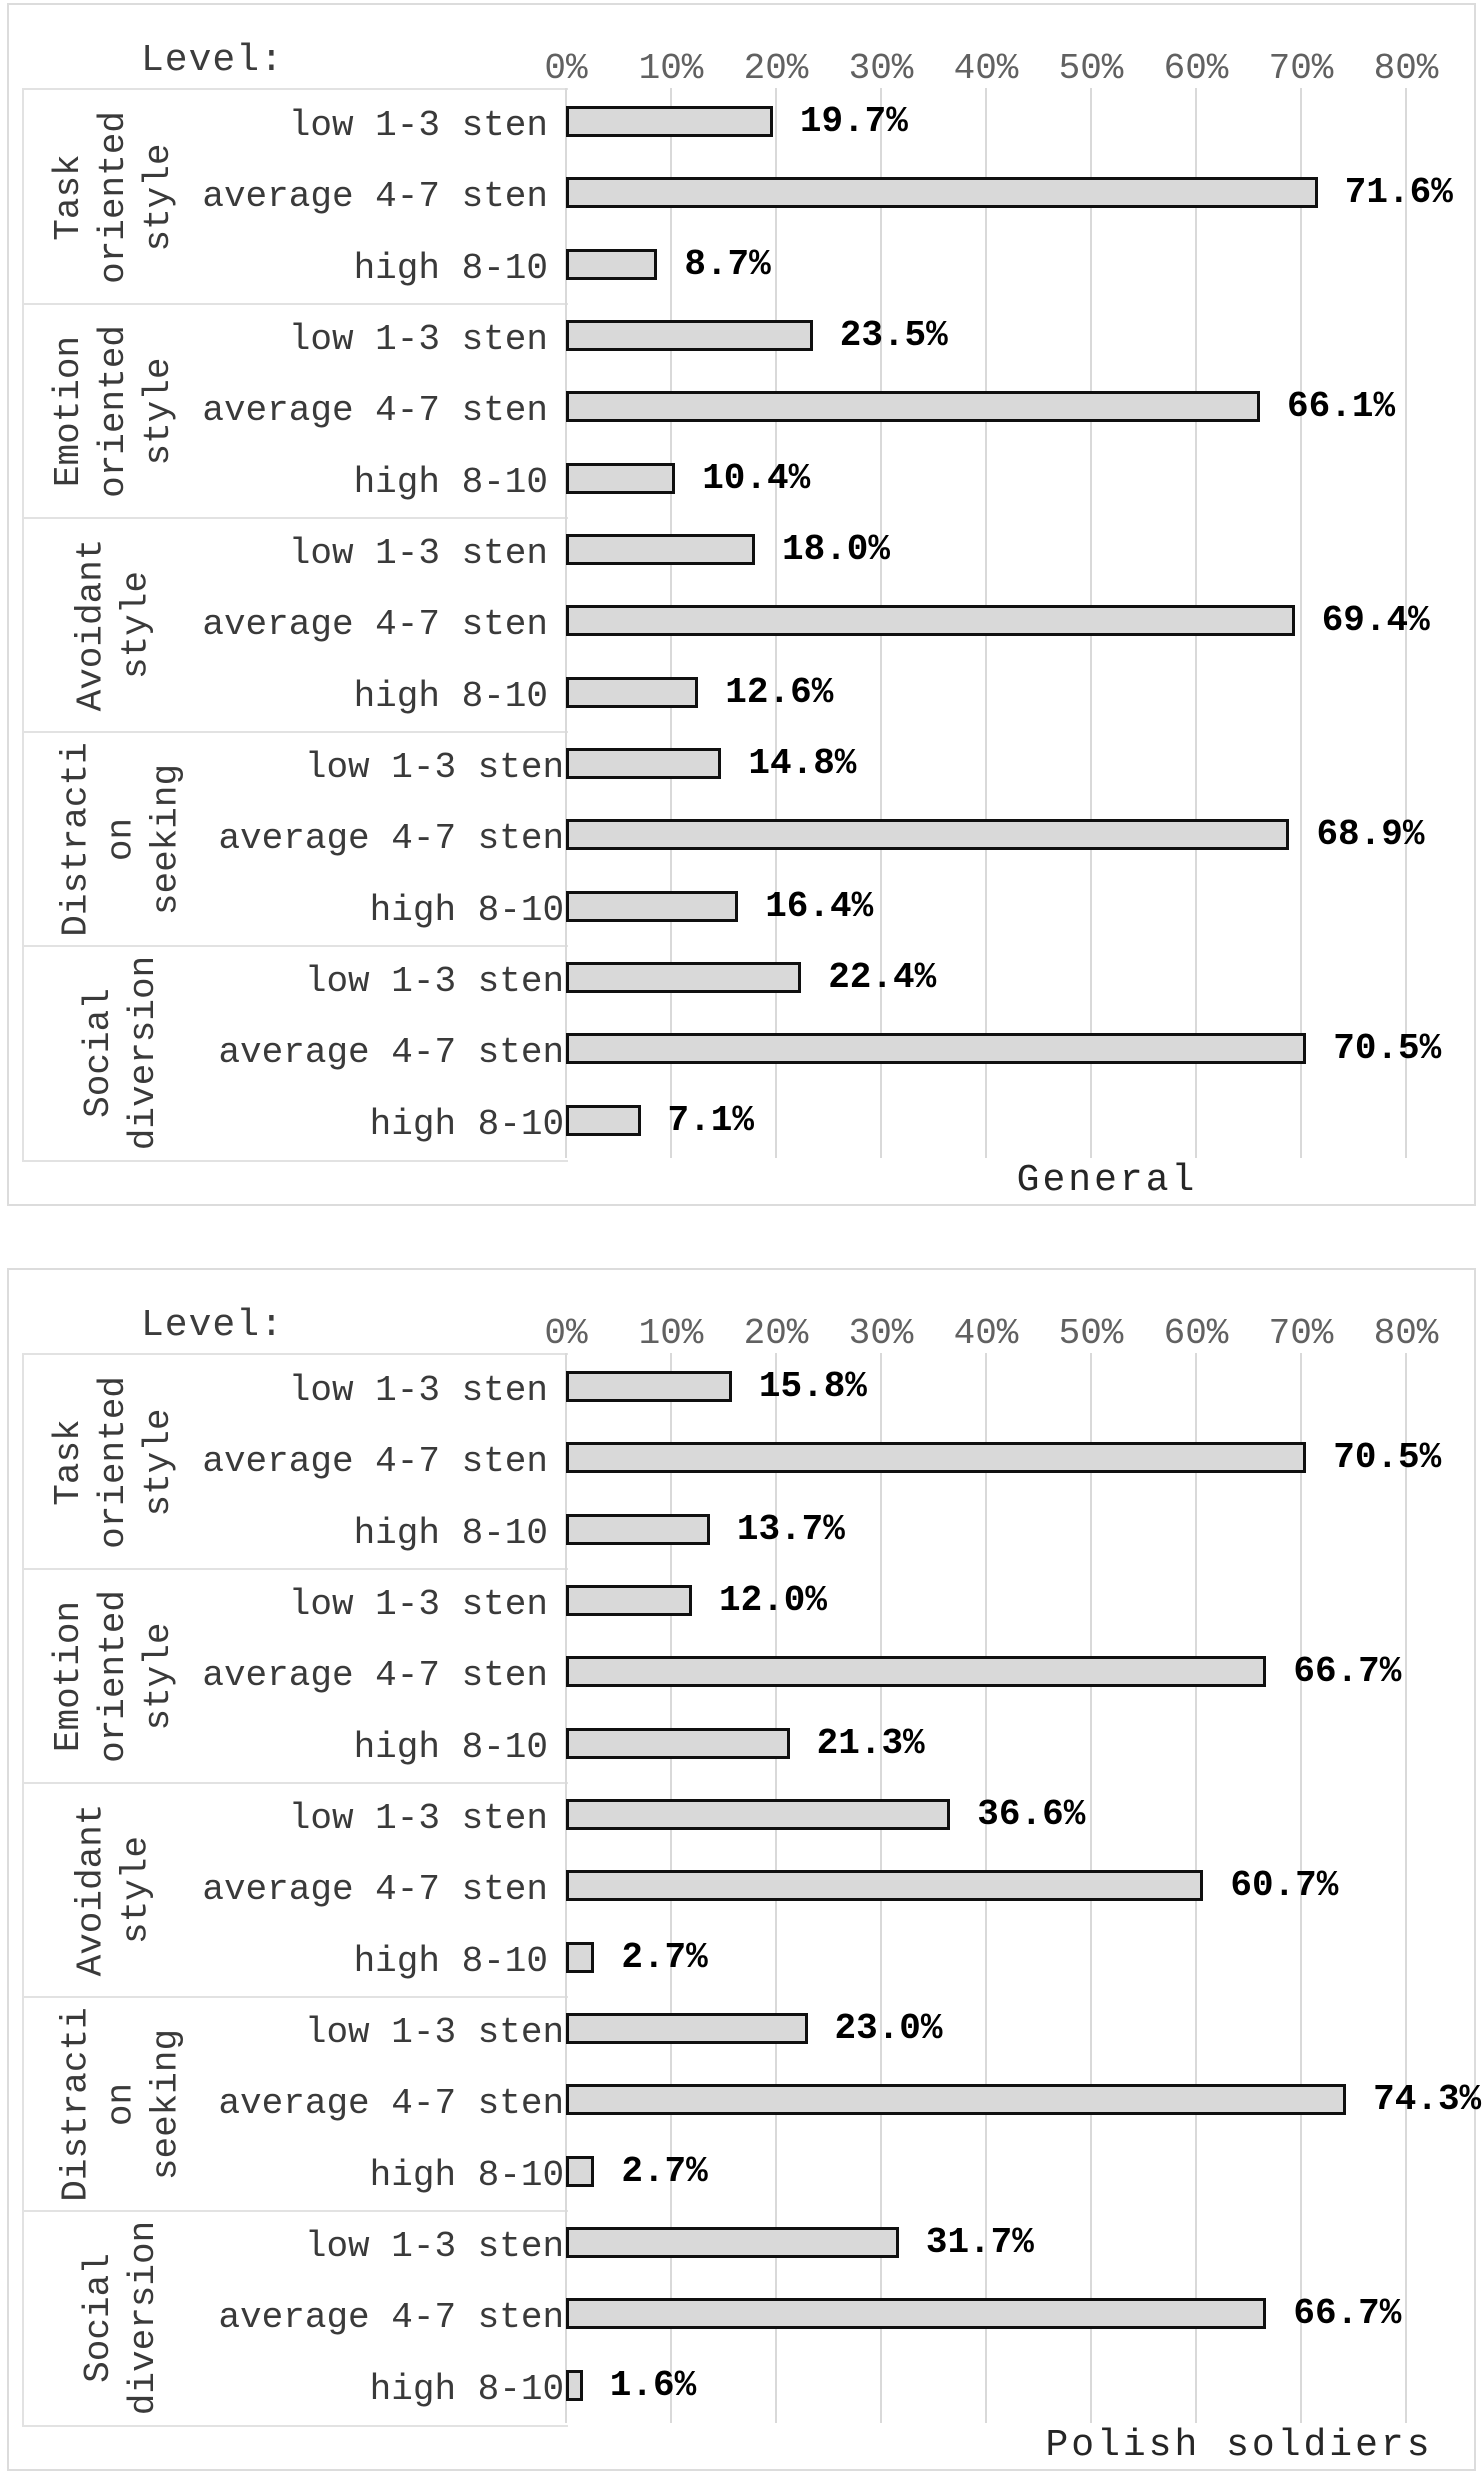 This screenshot has height=2480, width=1484. What do you see at coordinates (986, 68) in the screenshot?
I see `axis-tick-label: 40%` at bounding box center [986, 68].